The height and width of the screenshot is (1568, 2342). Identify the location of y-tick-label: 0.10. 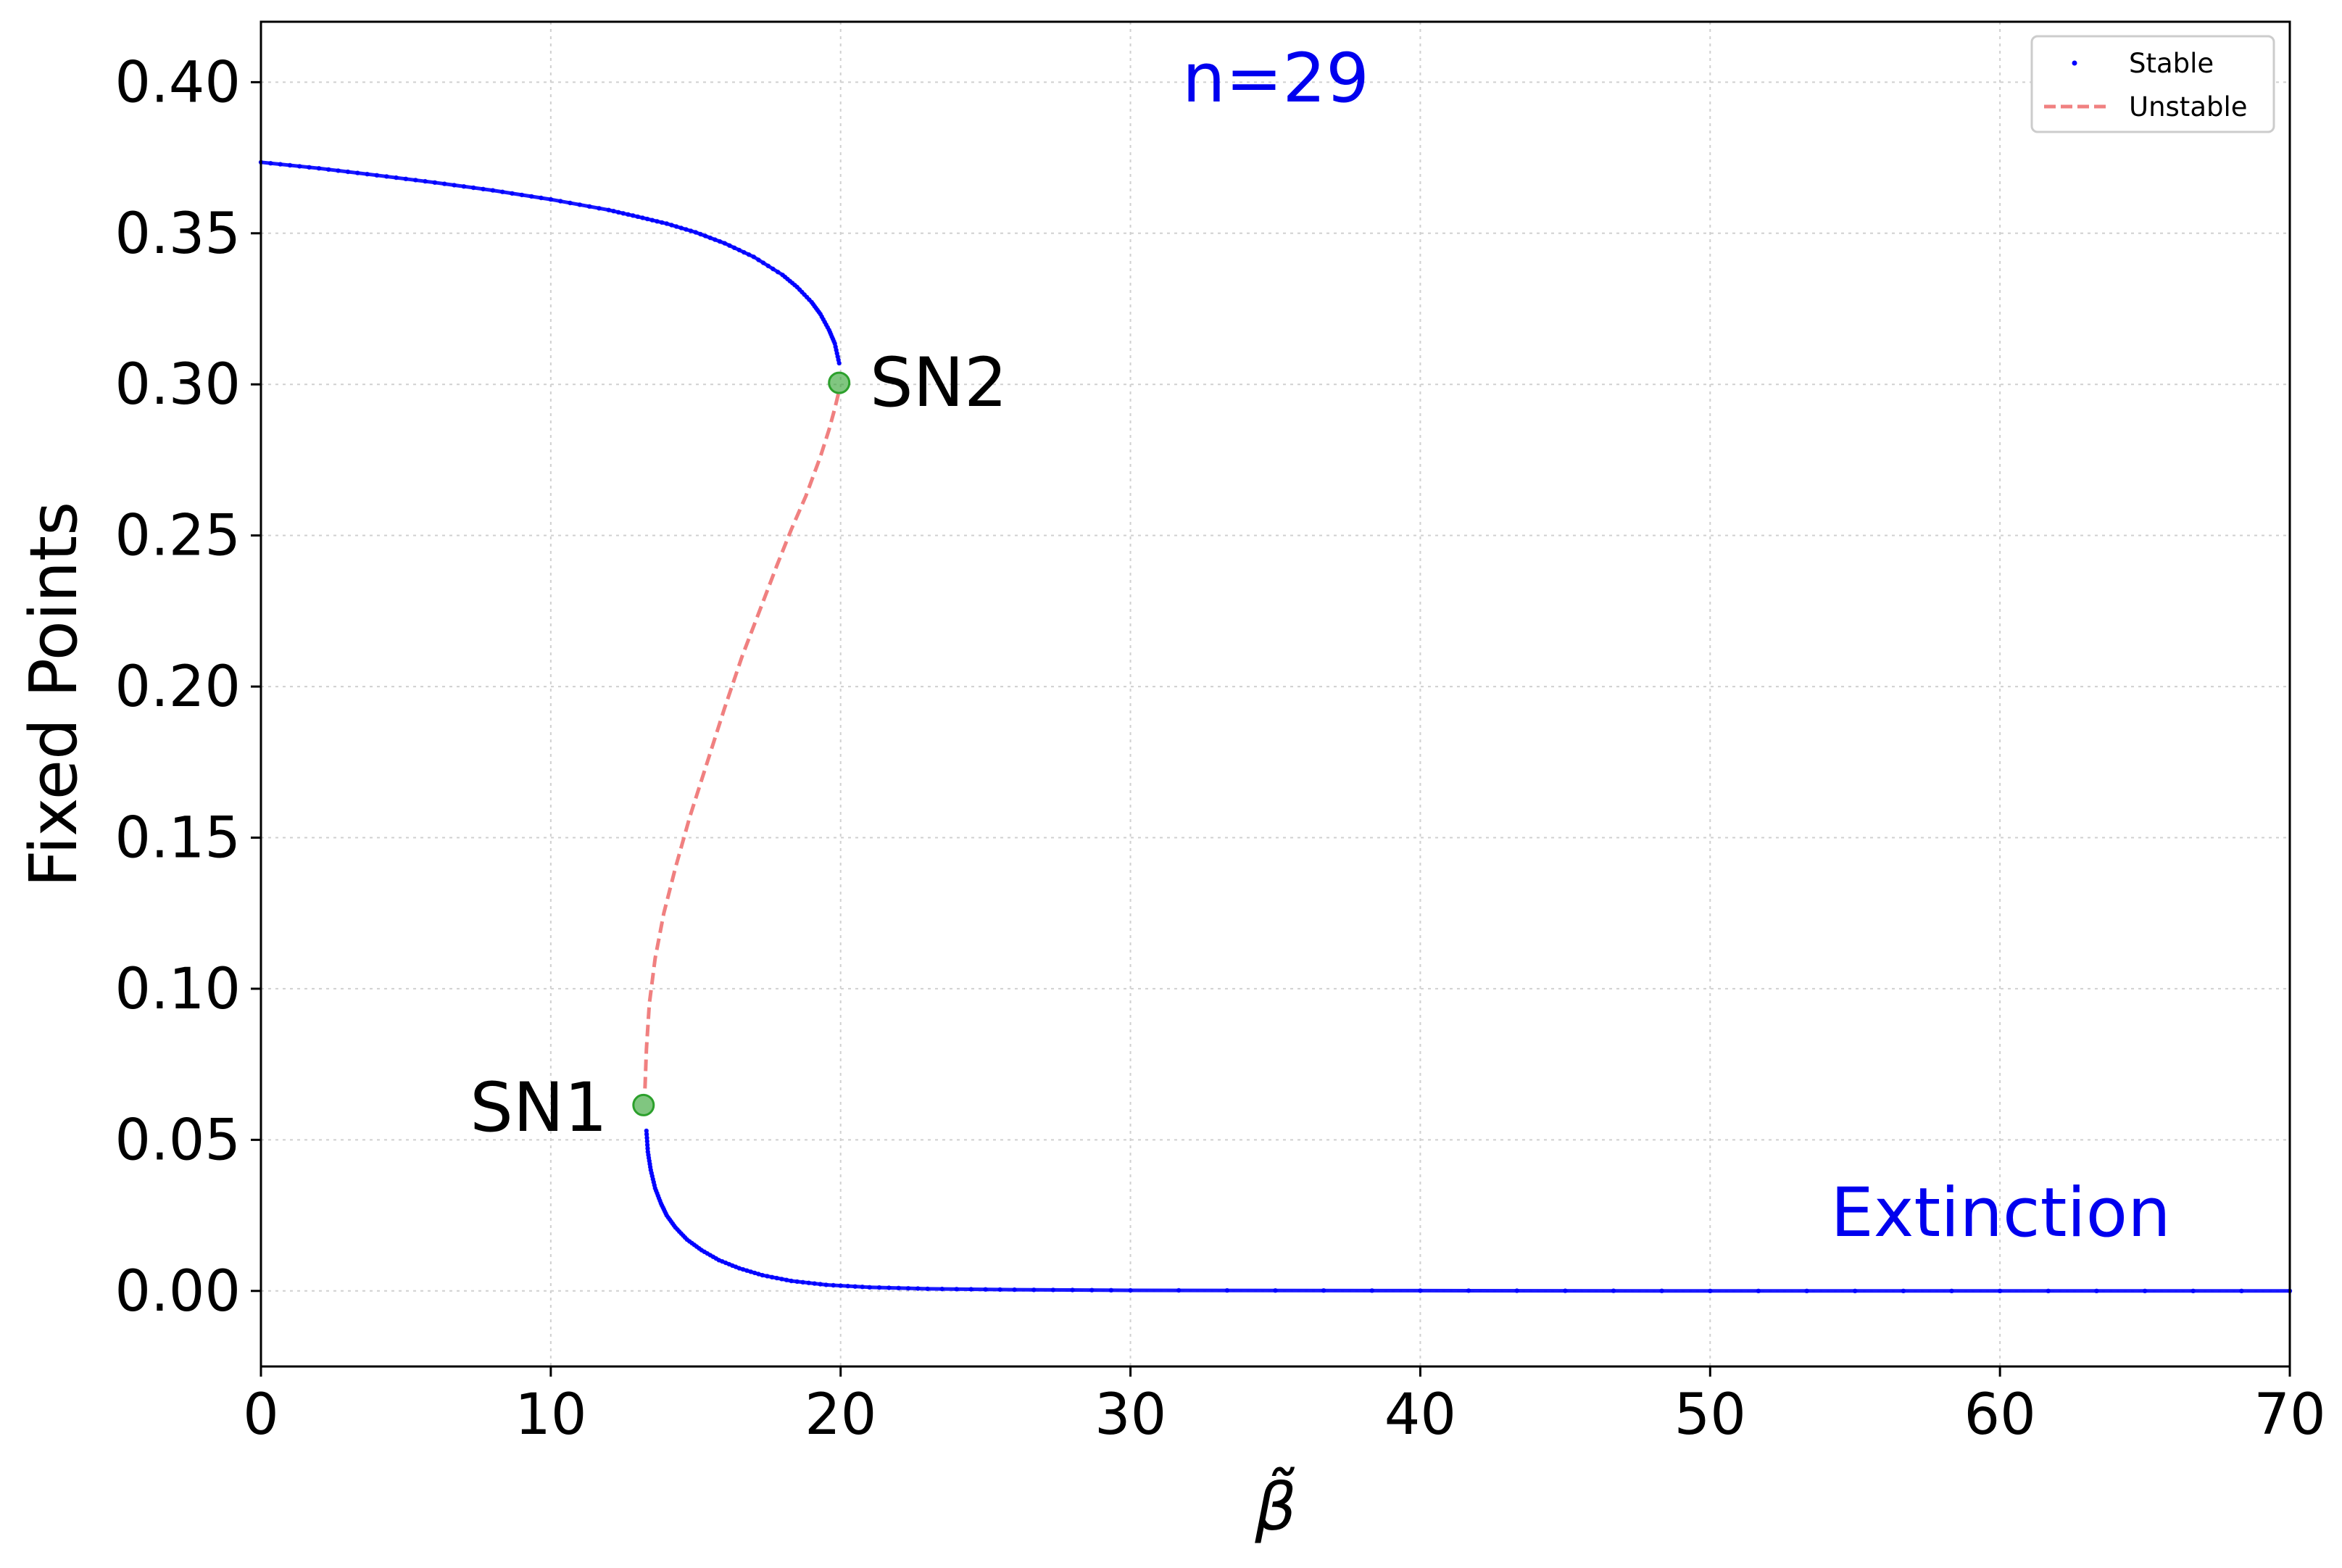
(178, 990).